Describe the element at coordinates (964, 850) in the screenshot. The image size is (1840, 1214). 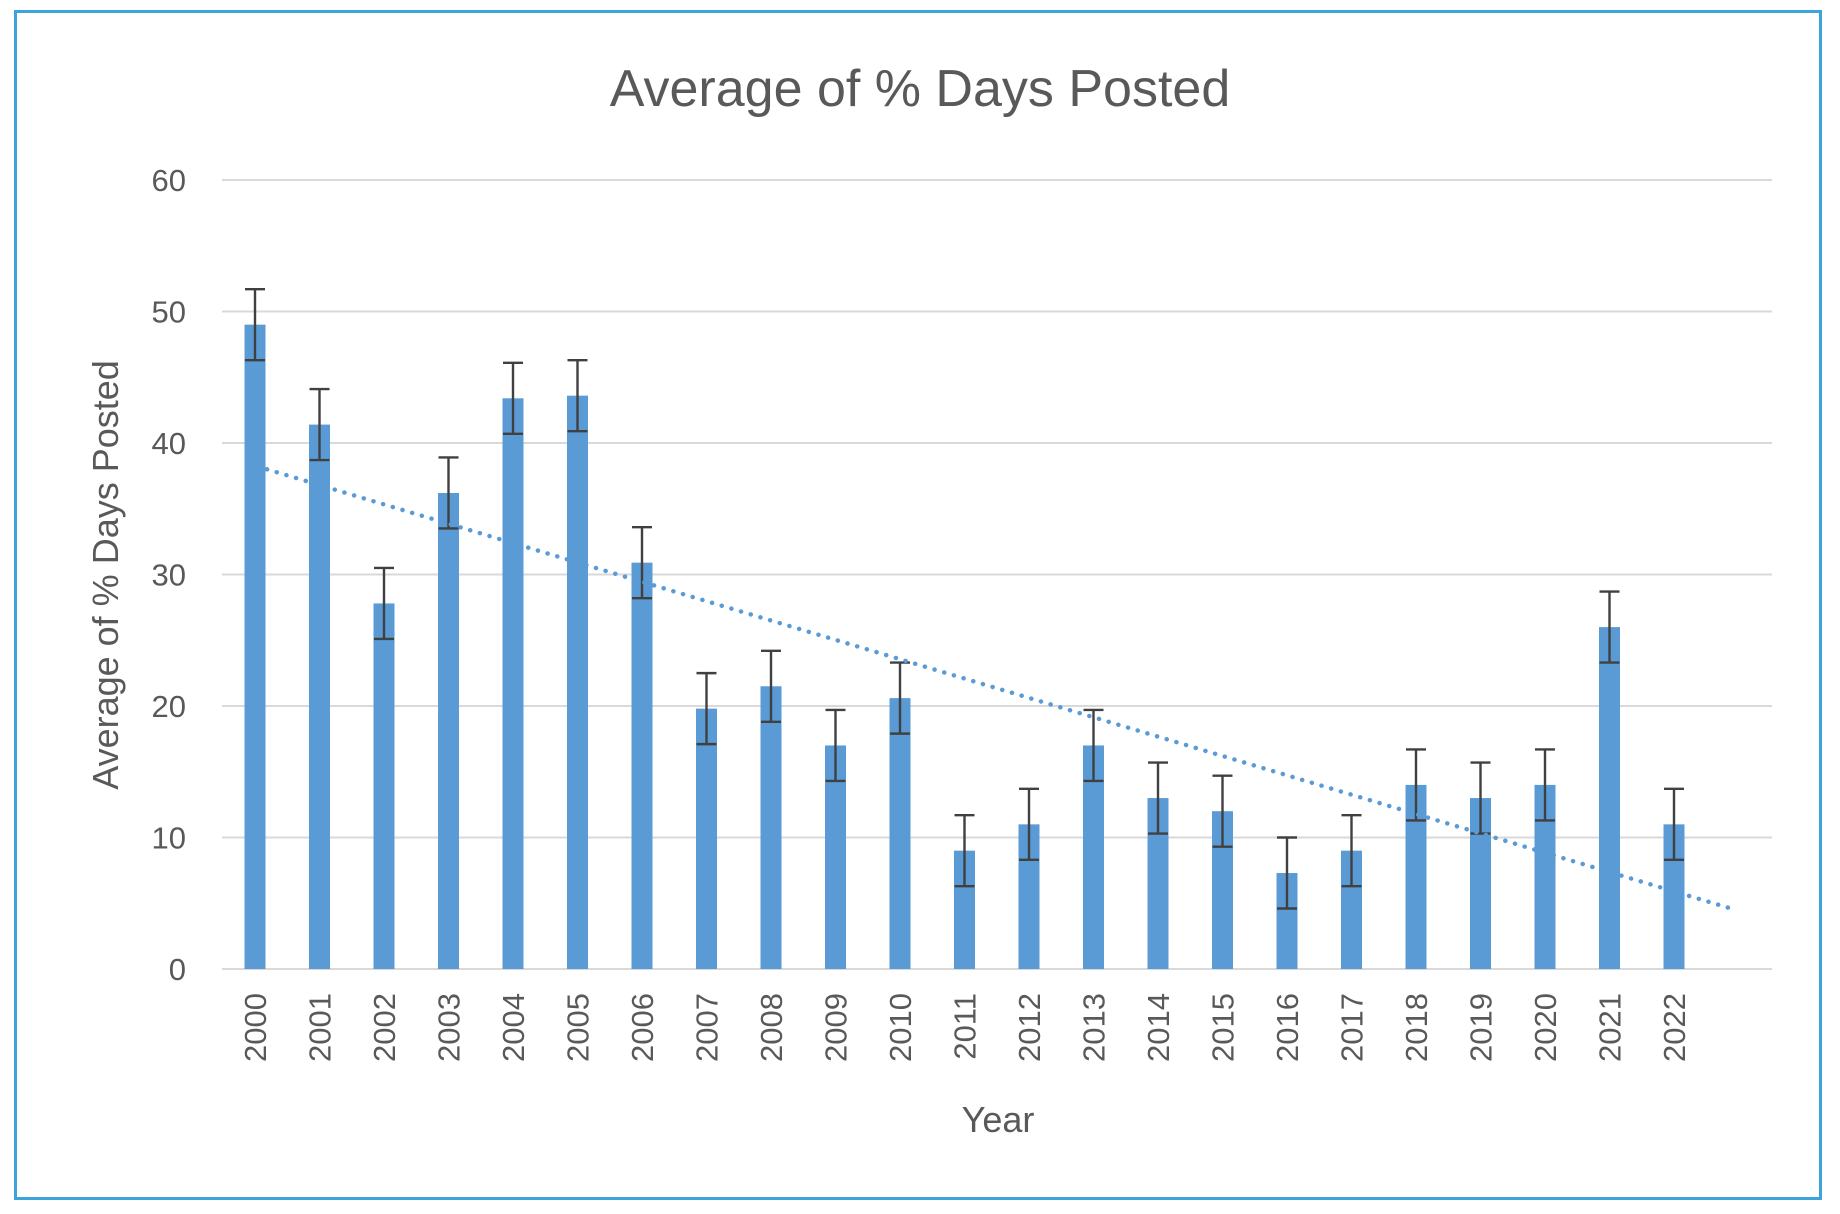
I see `error-bar-2011` at that location.